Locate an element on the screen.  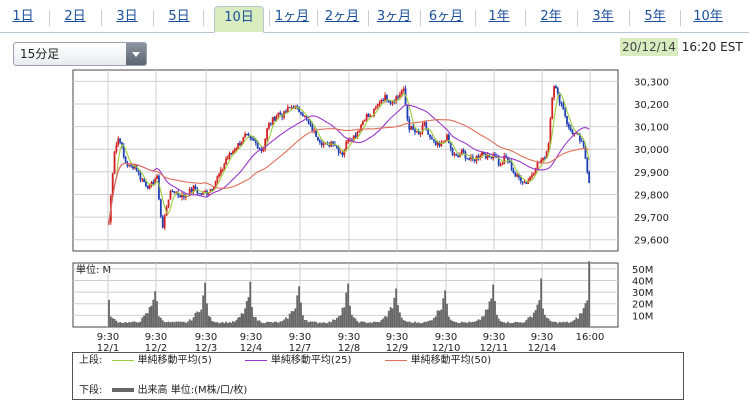
tab-2日: 2日 is located at coordinates (75, 16).